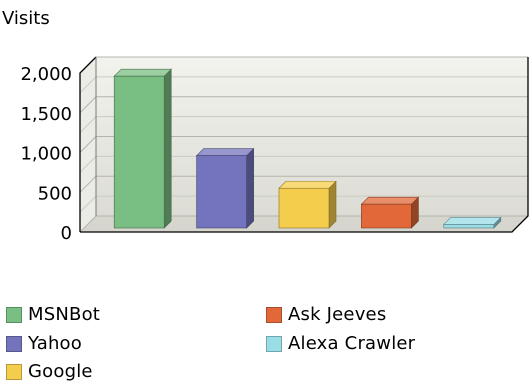  I want to click on y-tick-label: 500, so click(55, 193).